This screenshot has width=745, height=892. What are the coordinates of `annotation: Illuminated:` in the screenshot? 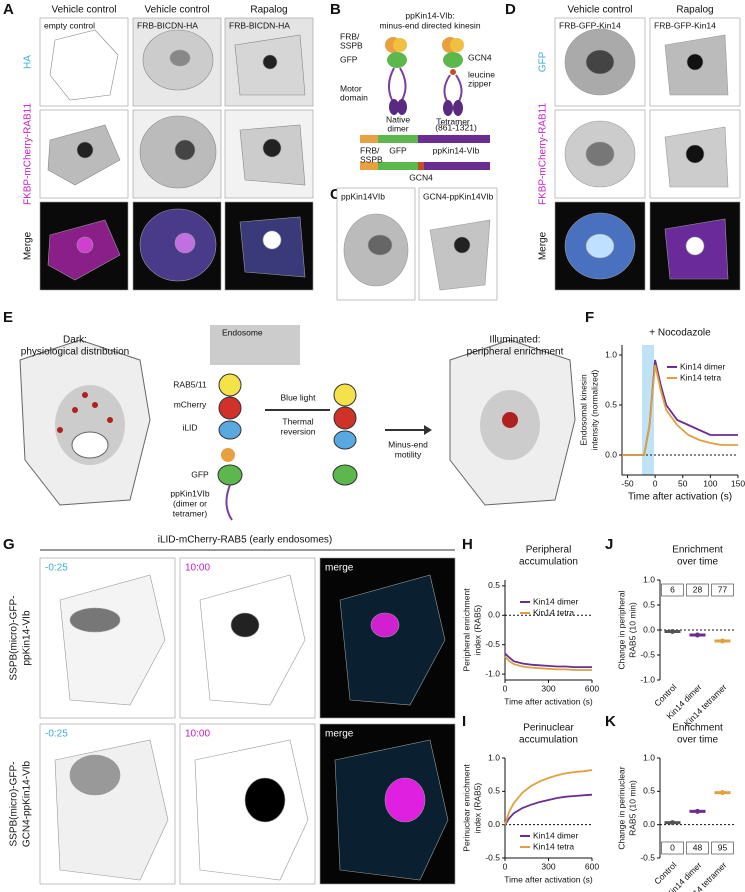 It's located at (514, 340).